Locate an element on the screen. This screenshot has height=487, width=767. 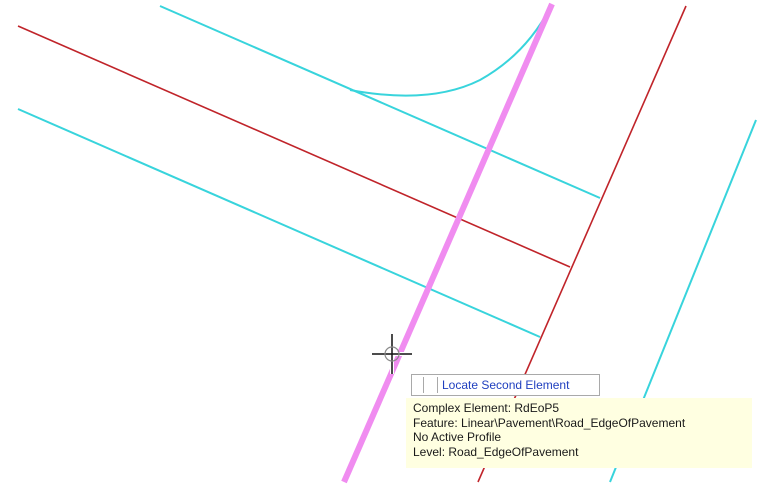
element-type-text: Complex Element: RdEoP5 is located at coordinates (486, 408).